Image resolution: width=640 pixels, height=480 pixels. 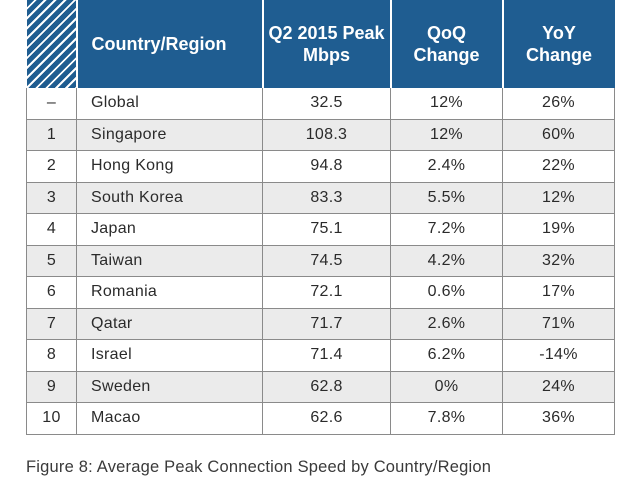 I want to click on country-cell: South Korea, so click(x=169, y=198).